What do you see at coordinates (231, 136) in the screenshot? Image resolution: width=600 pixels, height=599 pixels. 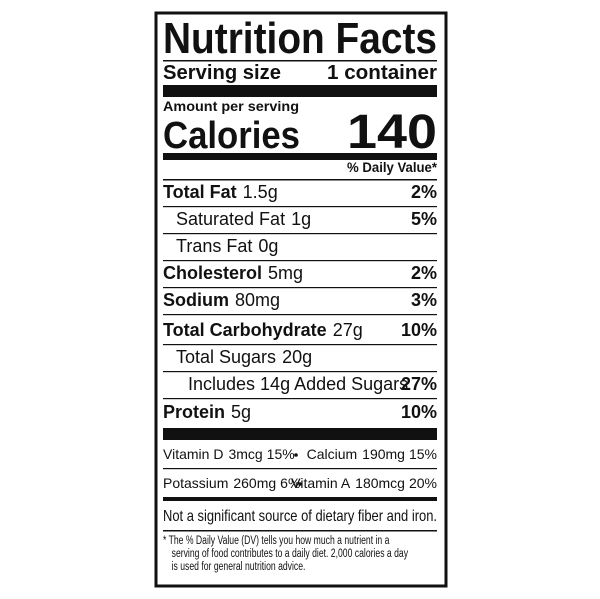 I see `calories-label: Calories` at bounding box center [231, 136].